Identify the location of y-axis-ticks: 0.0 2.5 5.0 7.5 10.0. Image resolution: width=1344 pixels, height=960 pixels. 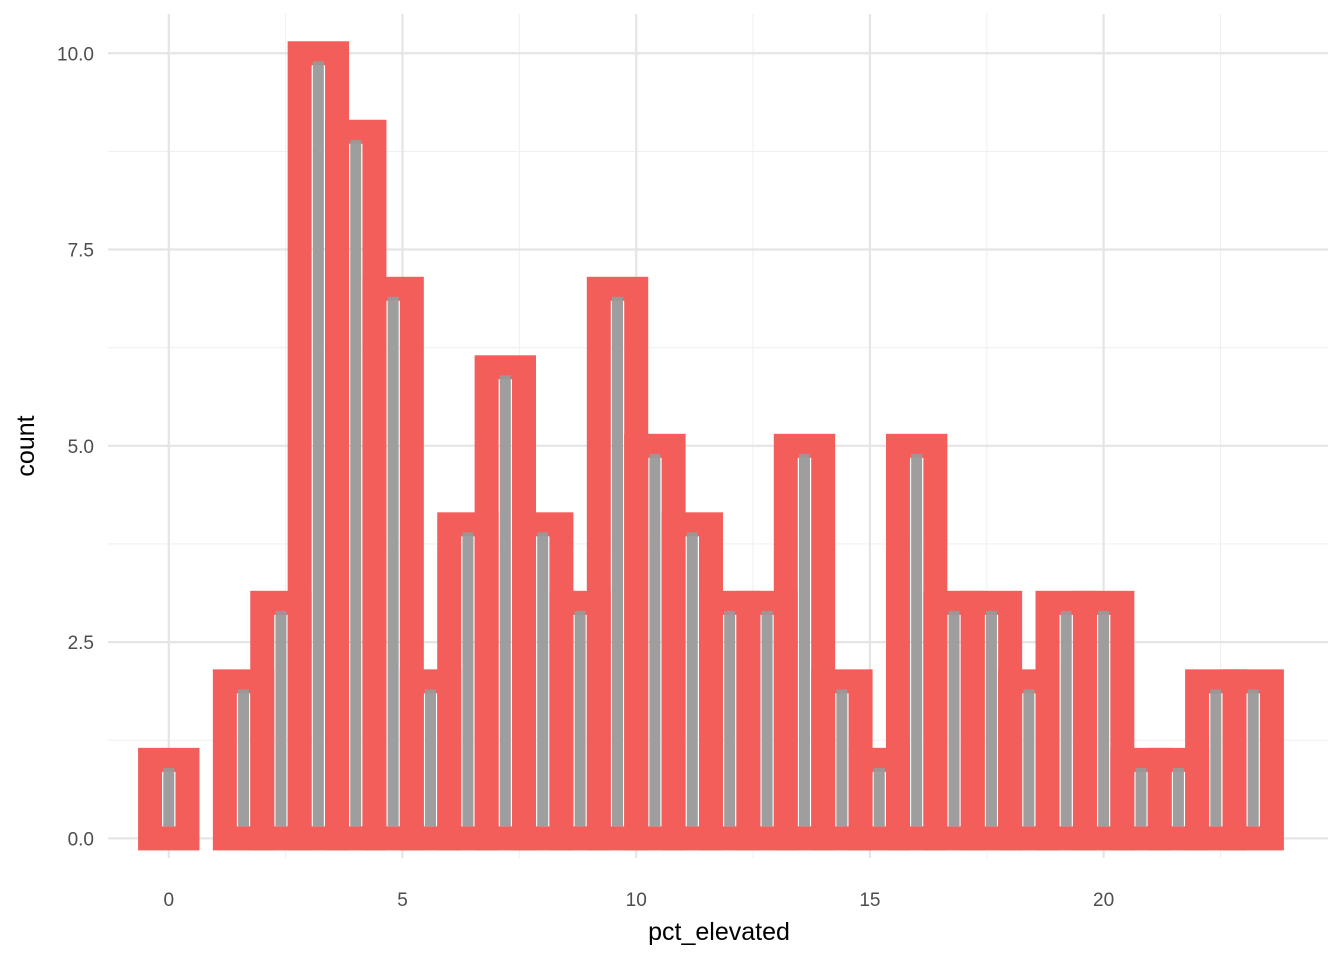
(75, 447).